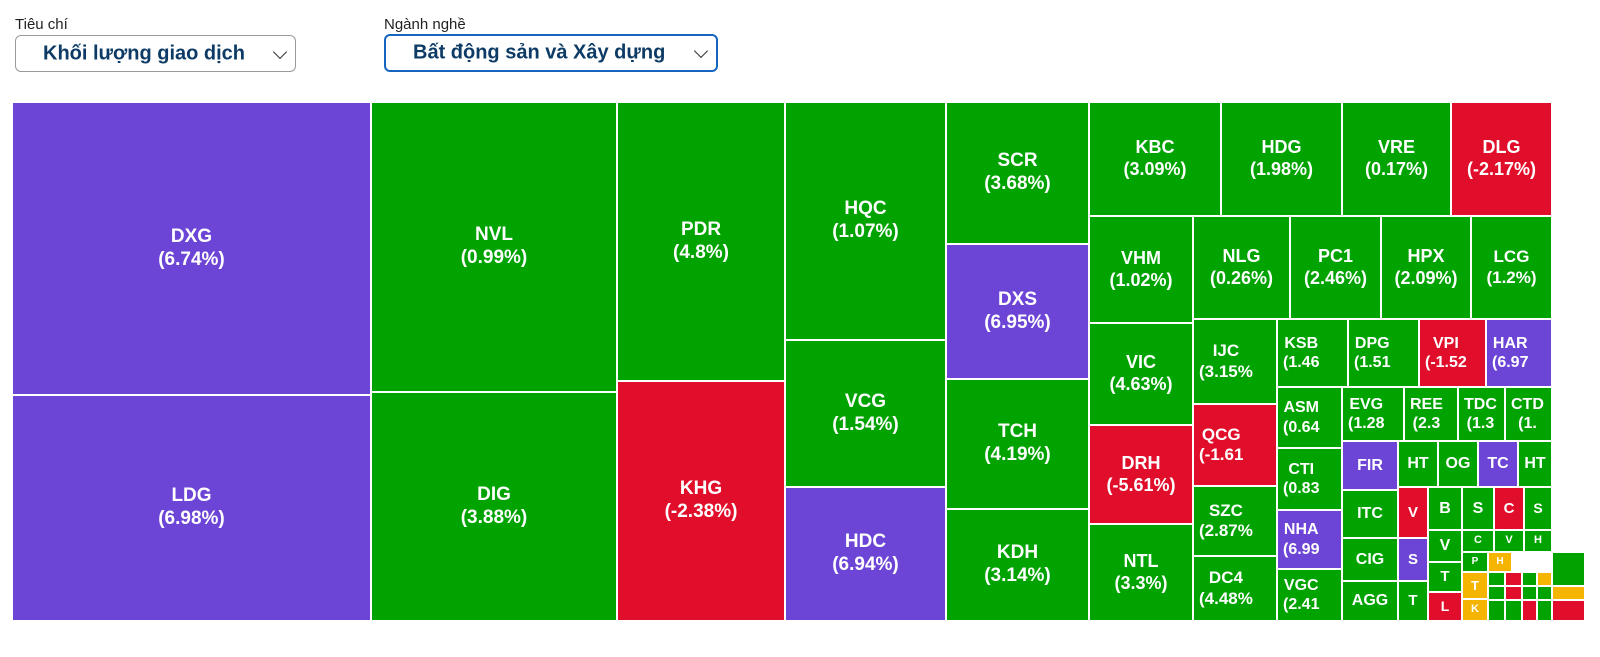 Image resolution: width=1600 pixels, height=657 pixels. What do you see at coordinates (1309, 479) in the screenshot?
I see `treemap-tile: CTI (0.83` at bounding box center [1309, 479].